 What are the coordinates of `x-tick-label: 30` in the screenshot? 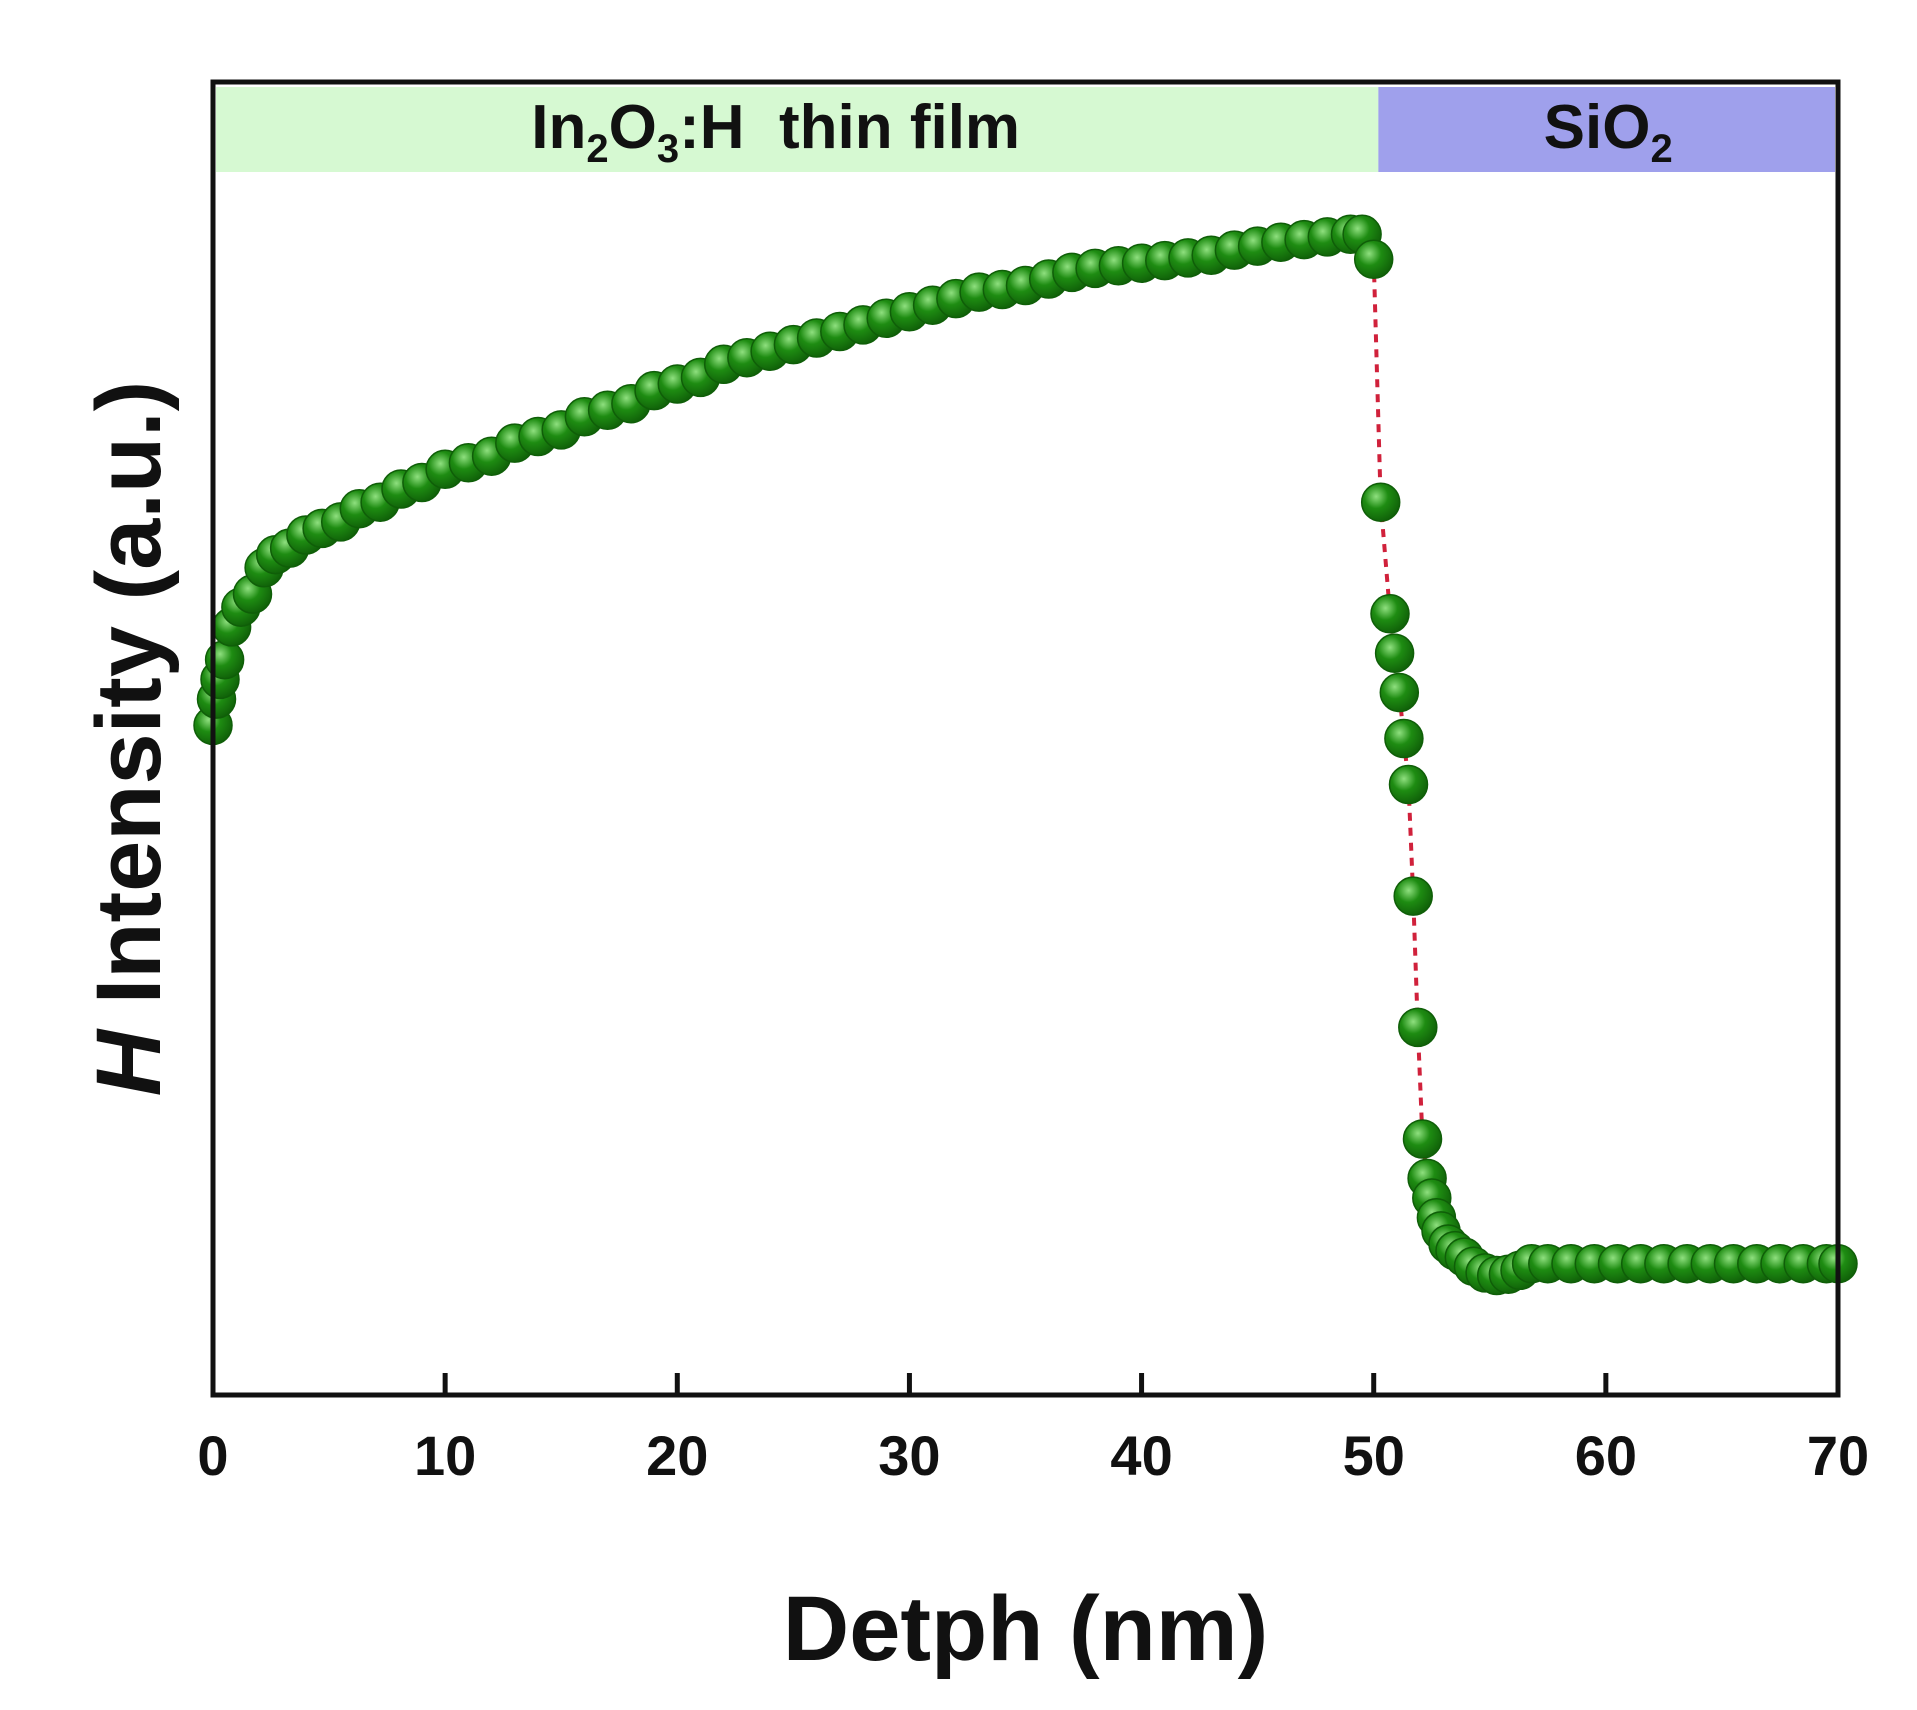 It's located at (909, 1455).